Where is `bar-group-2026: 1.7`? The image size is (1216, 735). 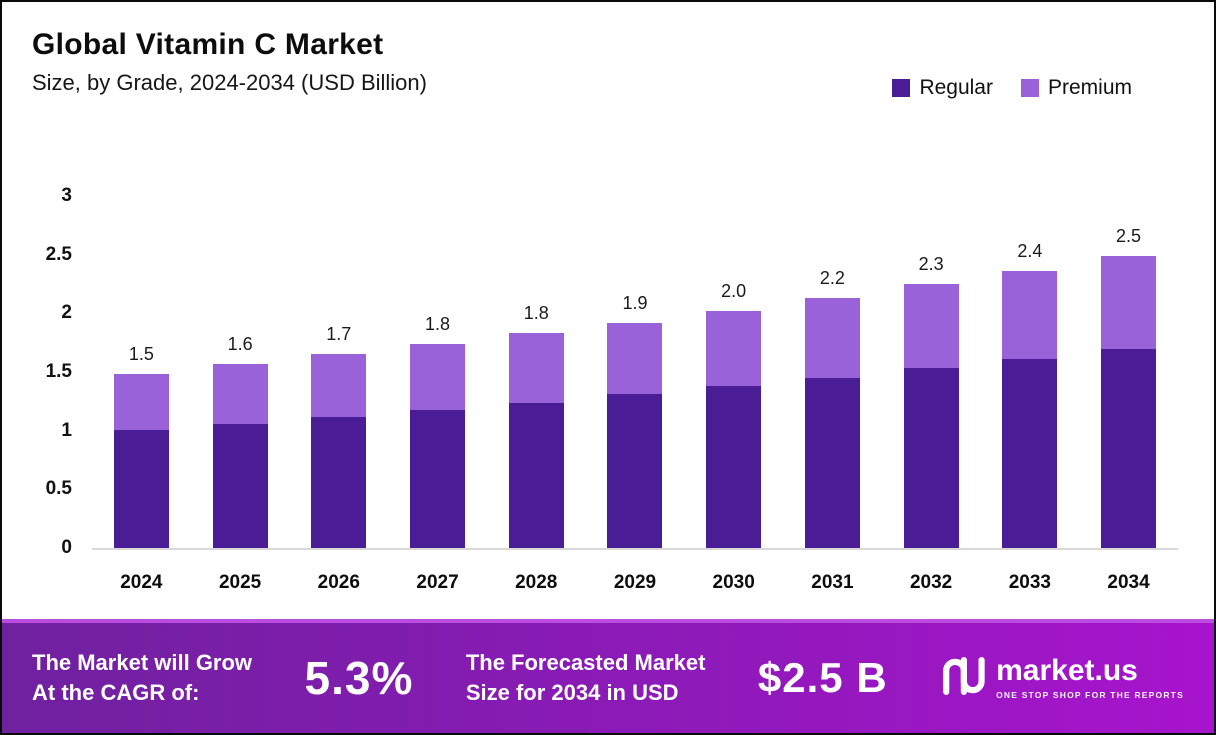
bar-group-2026: 1.7 is located at coordinates (339, 372).